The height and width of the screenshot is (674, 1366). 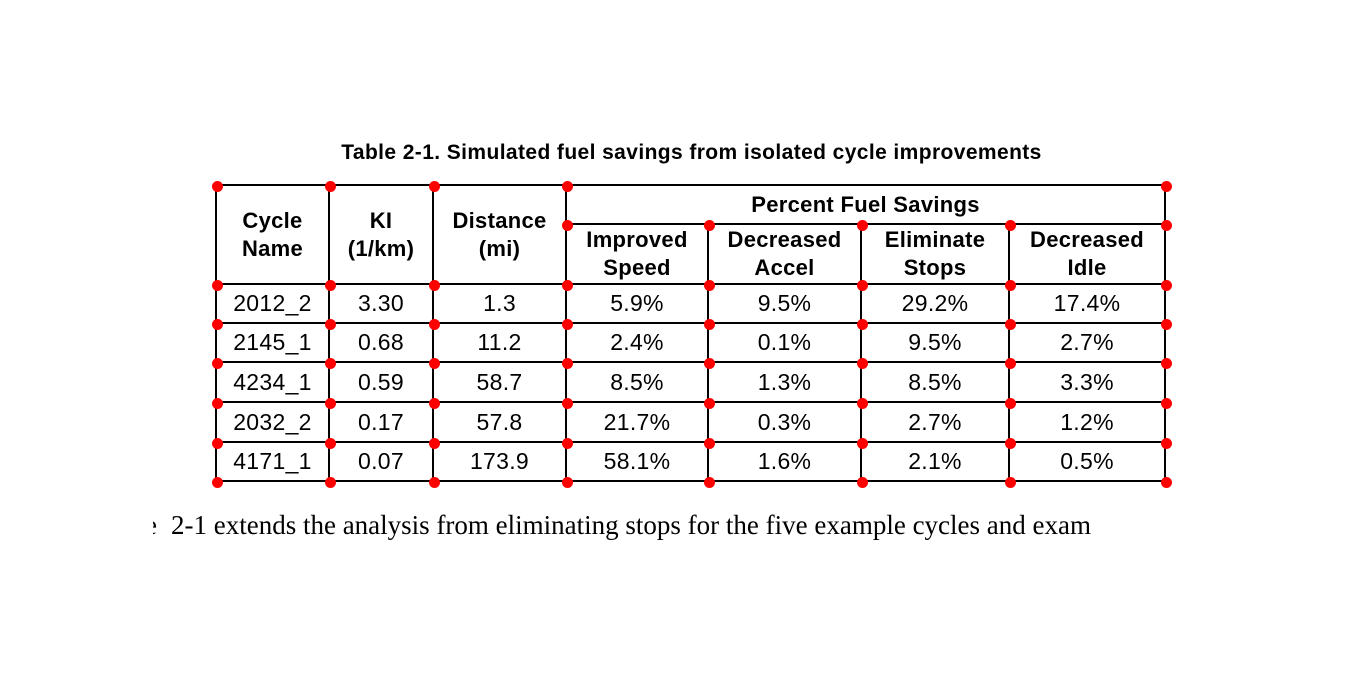 What do you see at coordinates (637, 254) in the screenshot?
I see `header-cell-improved-speed: Improved Speed` at bounding box center [637, 254].